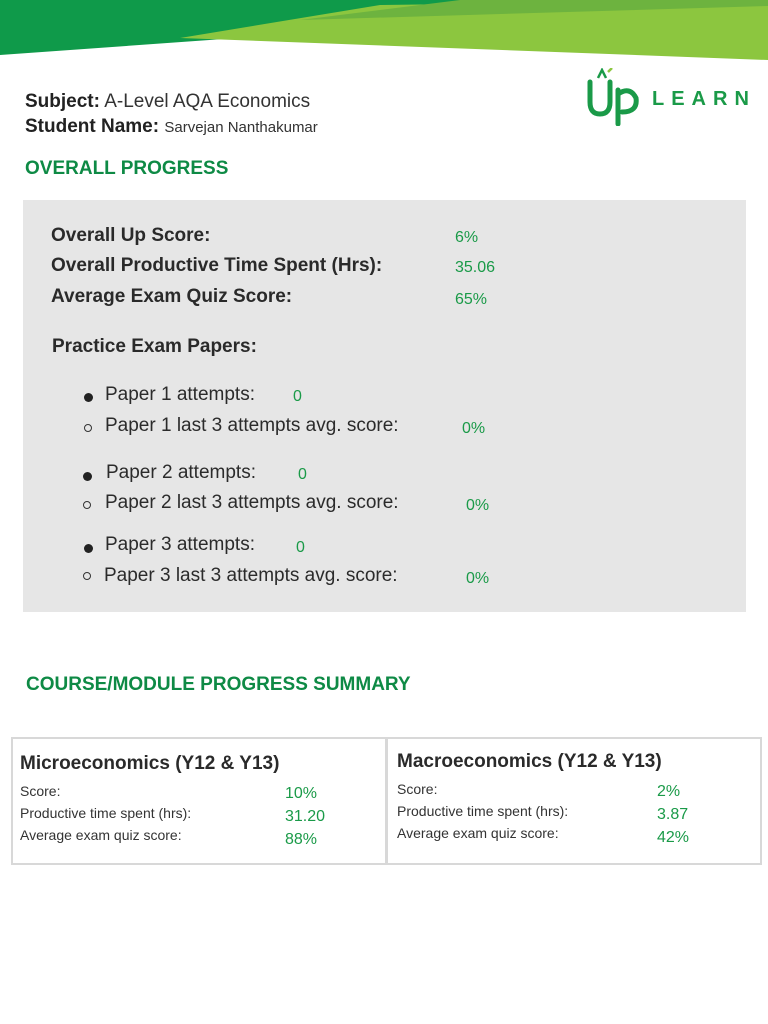 The height and width of the screenshot is (1024, 768). I want to click on module-quiz-value: 88%, so click(301, 839).